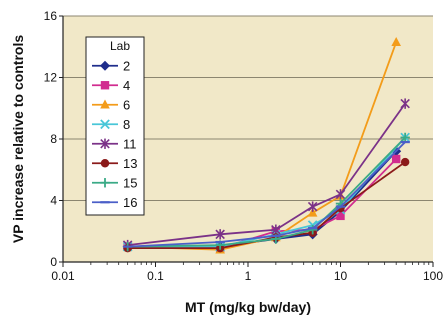 The image size is (444, 323). What do you see at coordinates (126, 85) in the screenshot?
I see `legend-label: 4` at bounding box center [126, 85].